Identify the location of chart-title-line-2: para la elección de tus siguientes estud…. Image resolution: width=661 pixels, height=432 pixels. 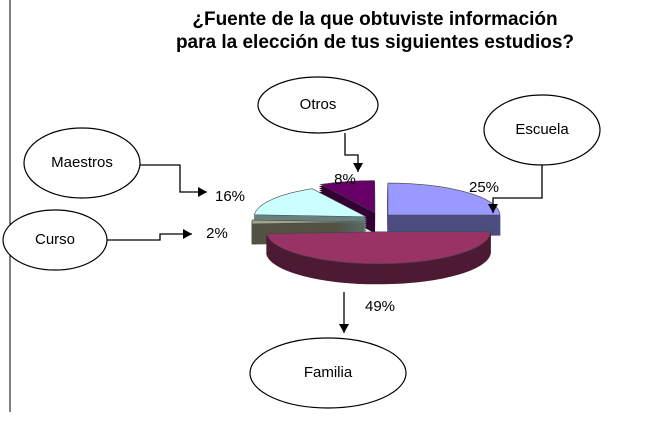
(375, 42).